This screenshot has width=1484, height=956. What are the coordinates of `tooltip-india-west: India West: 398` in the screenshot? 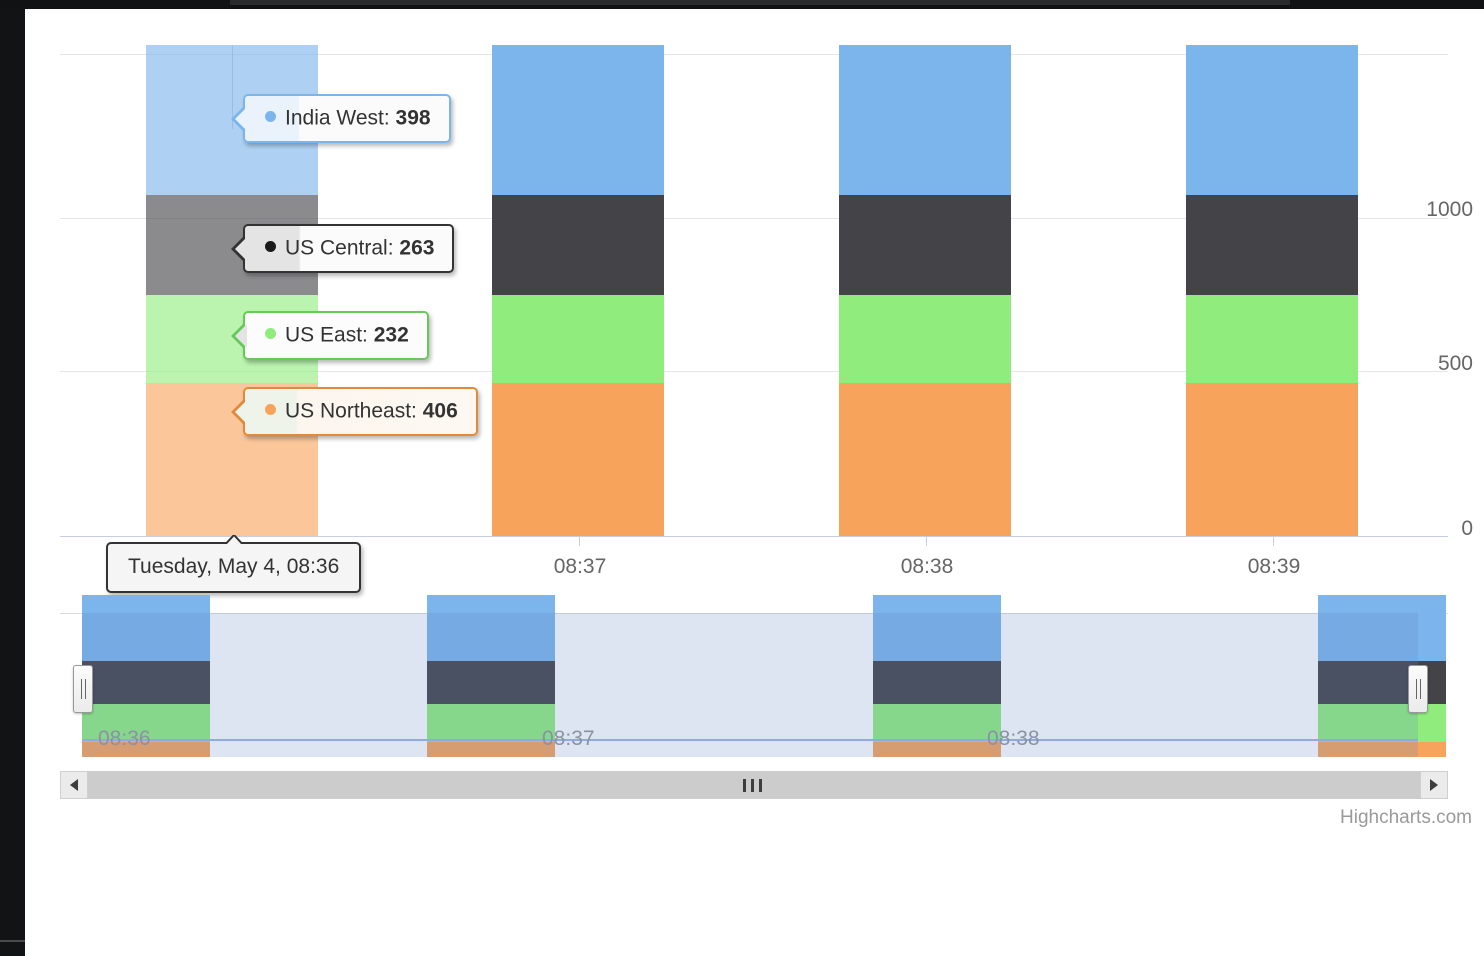 It's located at (341, 119).